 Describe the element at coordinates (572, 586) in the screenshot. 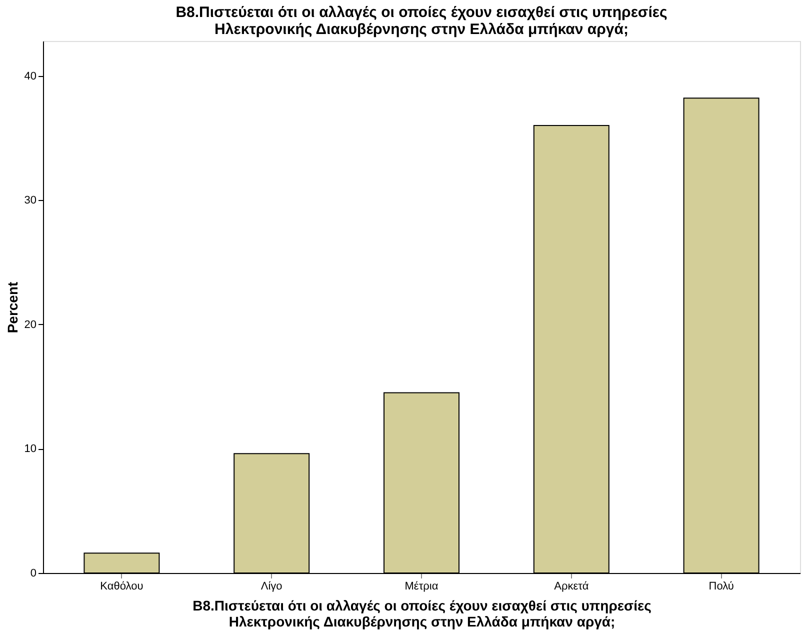

I see `x-tick-label: Αρκετά` at that location.